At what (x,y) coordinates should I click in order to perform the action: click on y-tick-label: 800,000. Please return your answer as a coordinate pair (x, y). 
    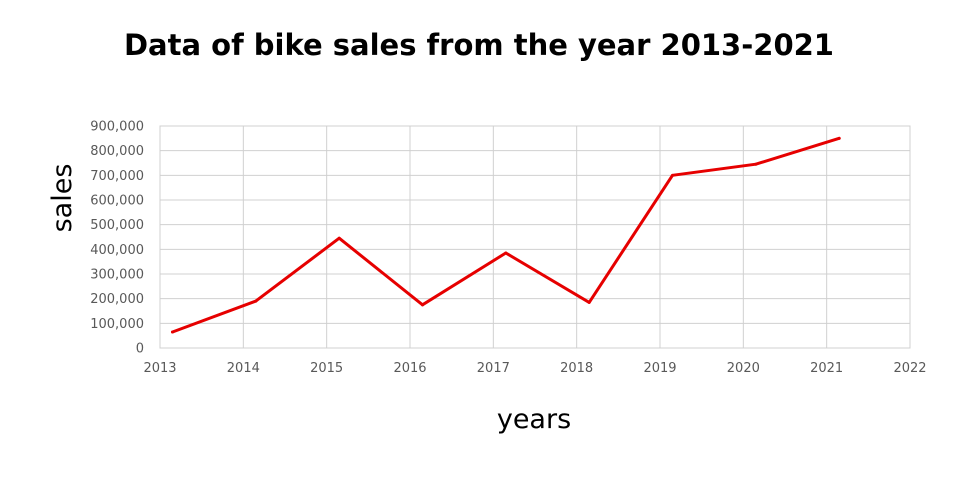
    Looking at the image, I should click on (117, 151).